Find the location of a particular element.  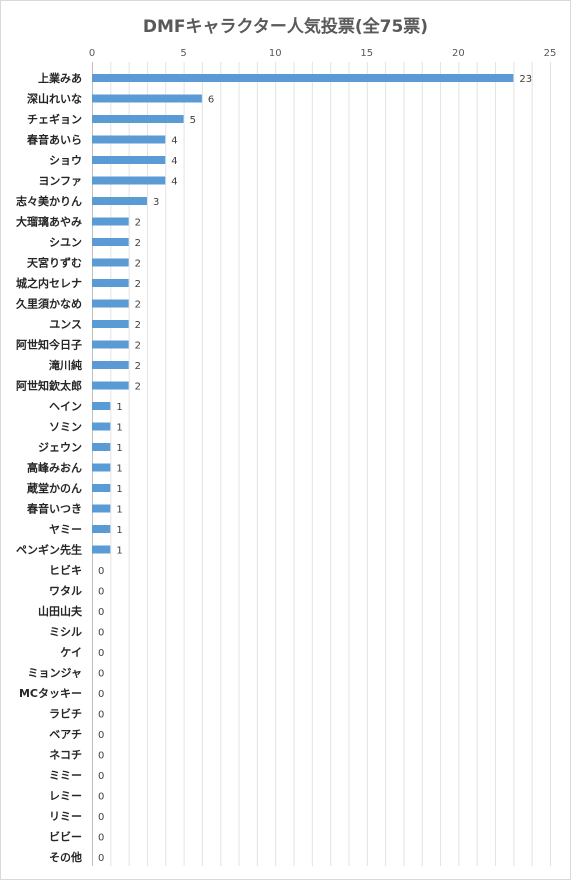

category-label: 城之内セレナ is located at coordinates (49, 283).